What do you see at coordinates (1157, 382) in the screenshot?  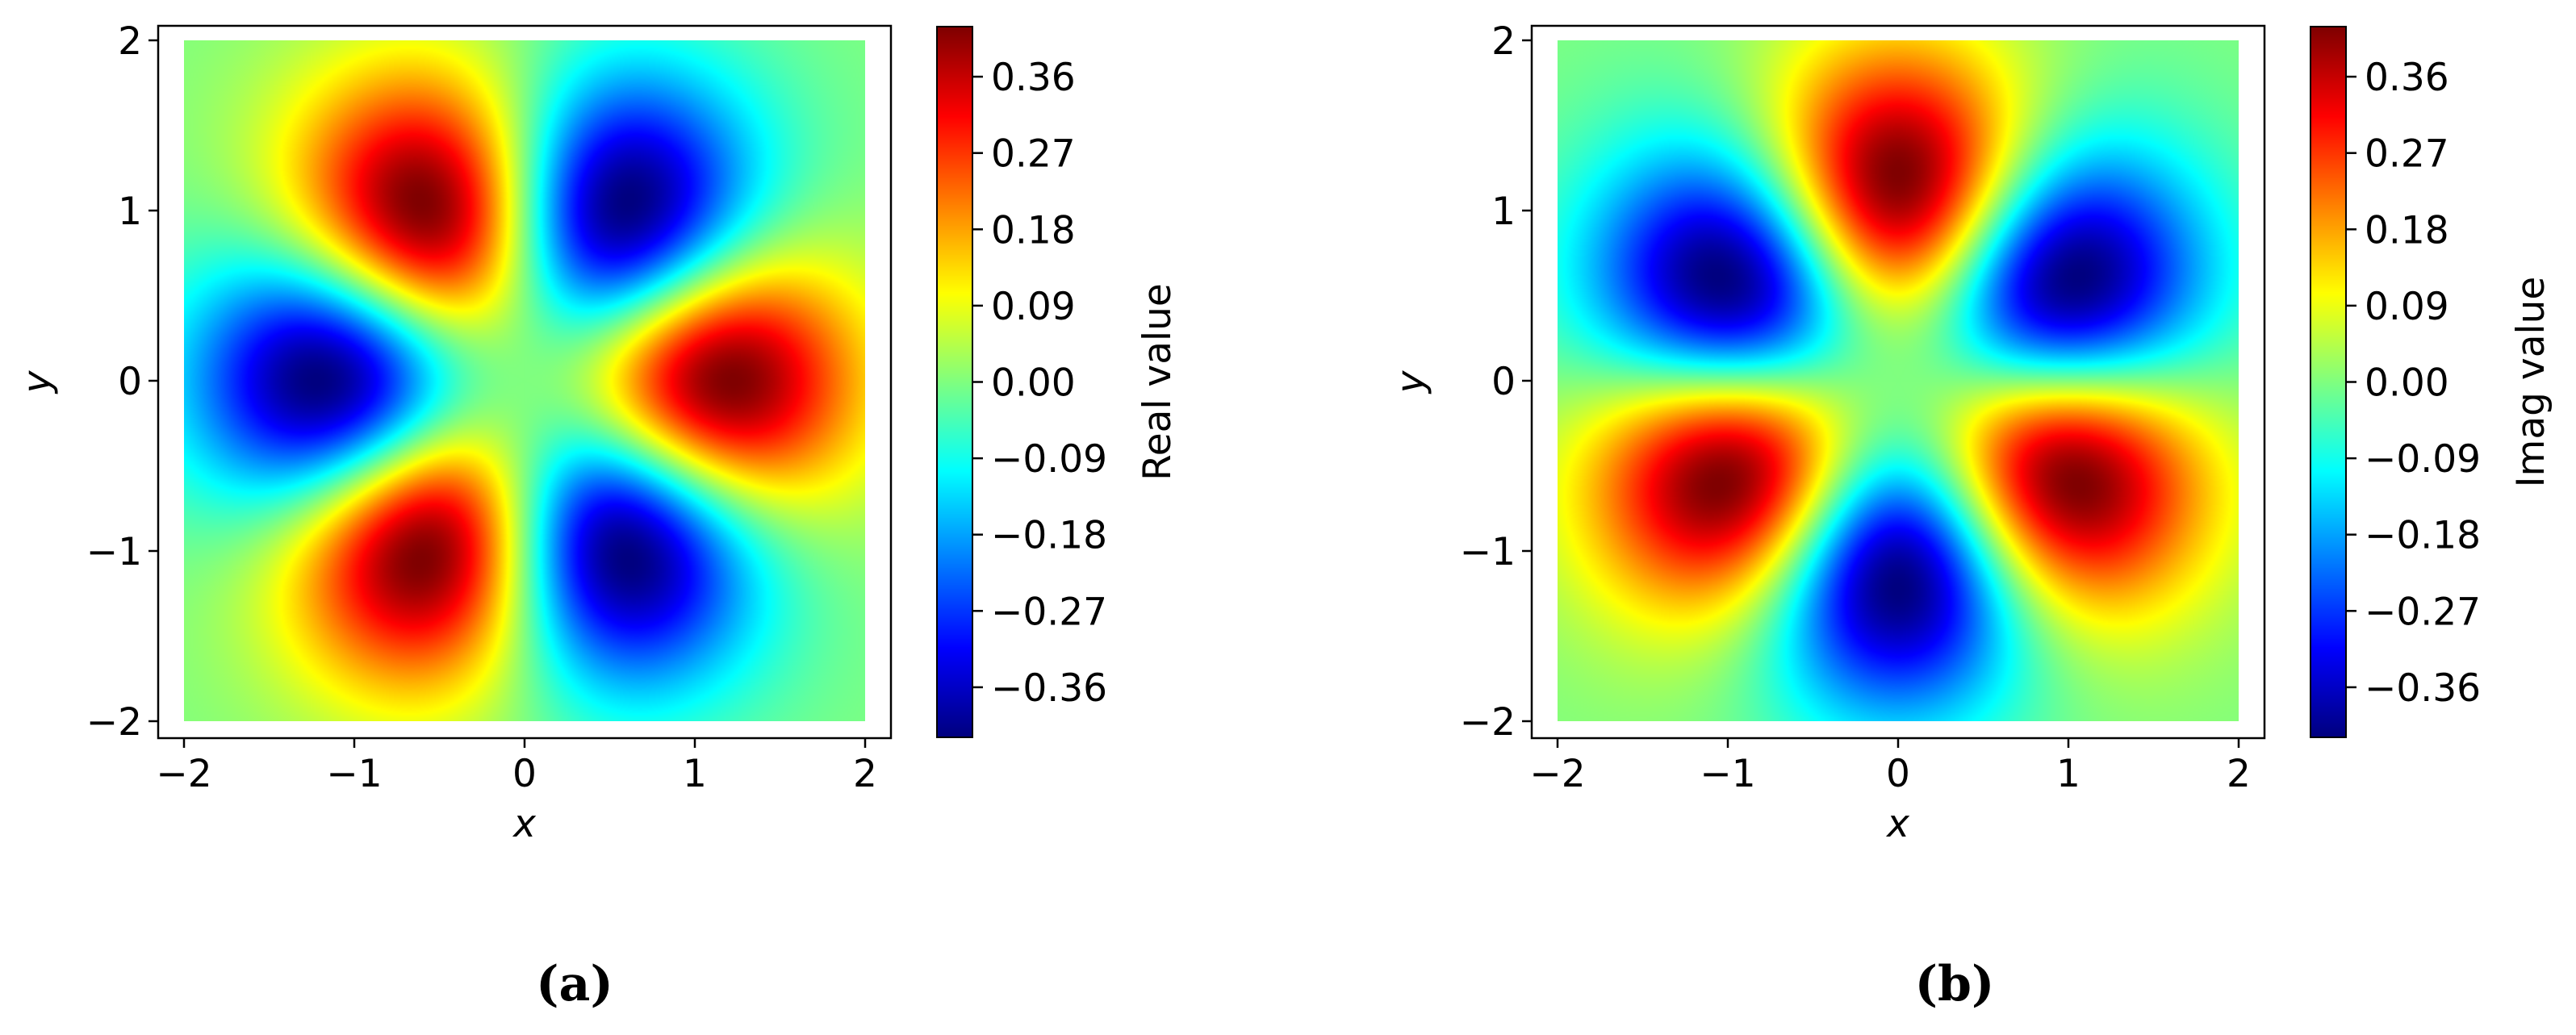 I see `colorbar-label: Real value` at bounding box center [1157, 382].